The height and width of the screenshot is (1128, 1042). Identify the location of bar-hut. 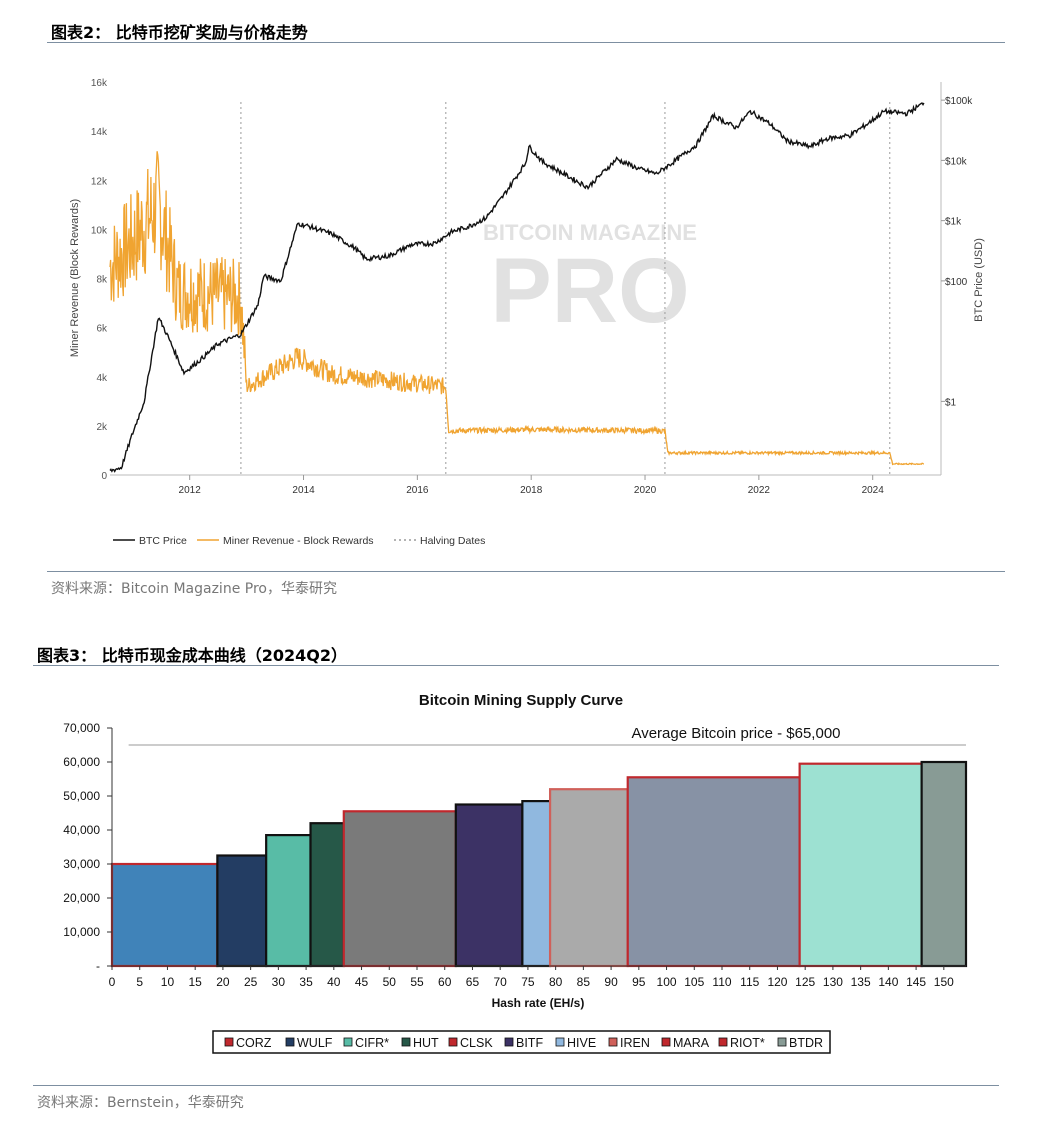
(327, 895).